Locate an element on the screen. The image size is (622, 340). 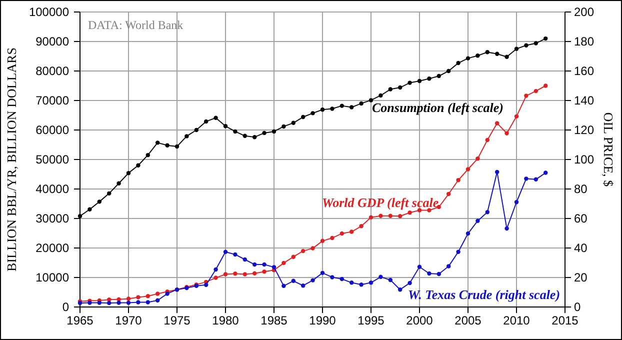
y-tick-label: 70000 is located at coordinates (53, 100).